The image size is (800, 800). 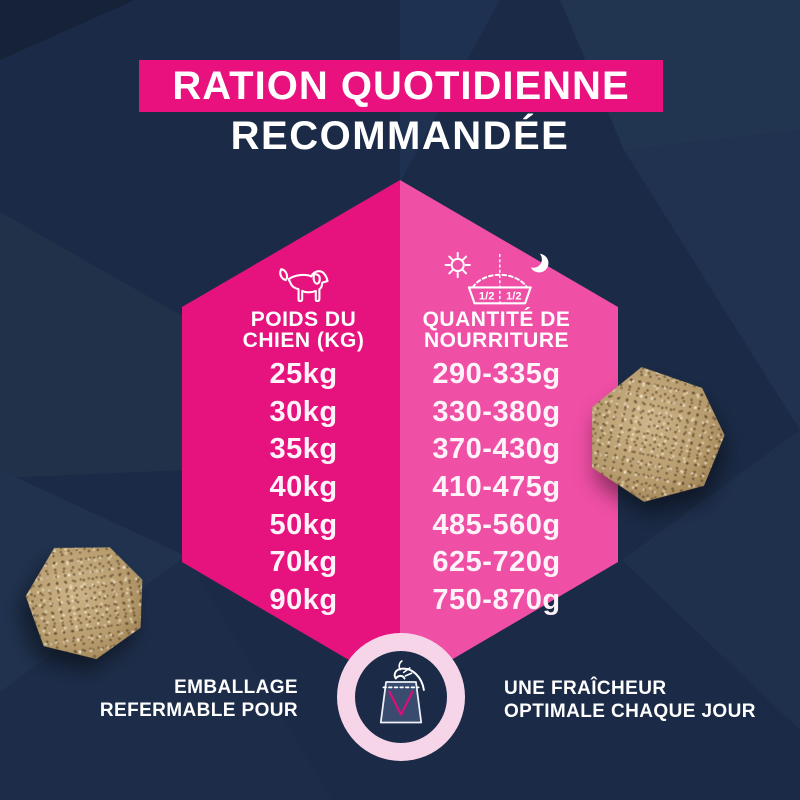 I want to click on quantity-cell: 750-870g, so click(x=496, y=599).